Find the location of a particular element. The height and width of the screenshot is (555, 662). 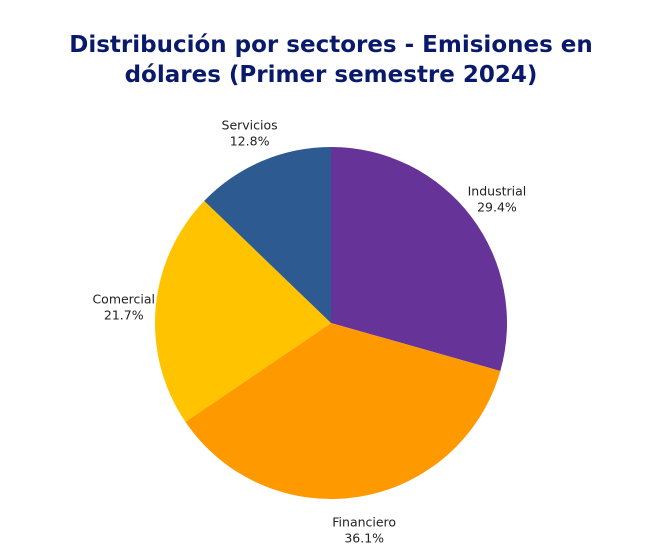

slice-category-label: Servicios is located at coordinates (250, 125).